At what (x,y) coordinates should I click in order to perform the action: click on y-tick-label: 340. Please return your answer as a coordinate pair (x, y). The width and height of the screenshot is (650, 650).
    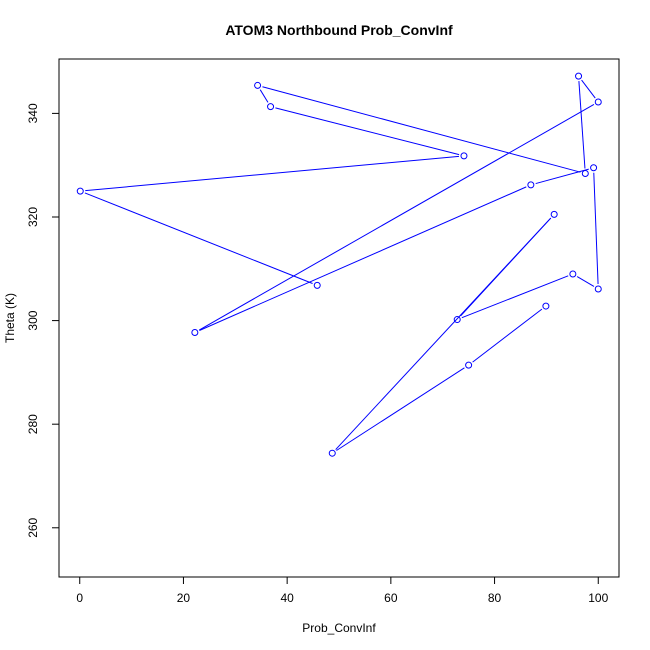
    Looking at the image, I should click on (33, 113).